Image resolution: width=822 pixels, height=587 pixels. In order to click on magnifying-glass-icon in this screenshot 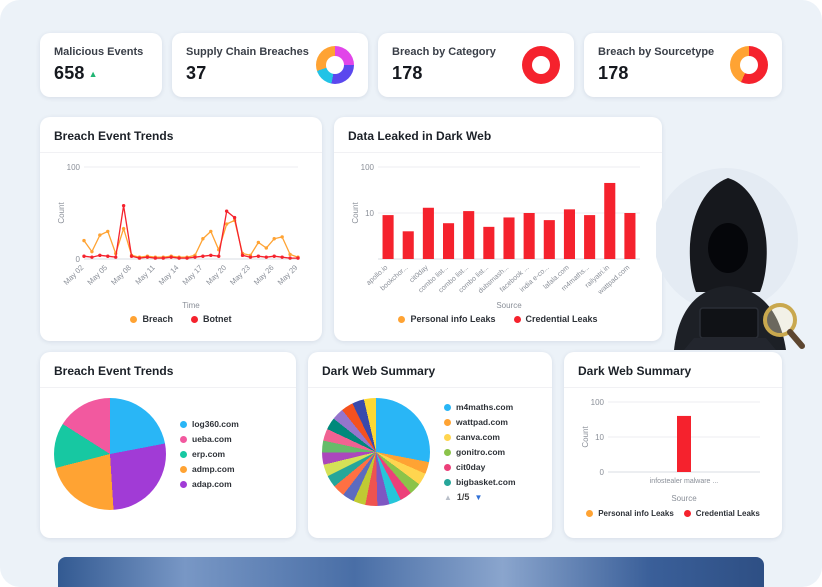, I will do `click(780, 320)`.